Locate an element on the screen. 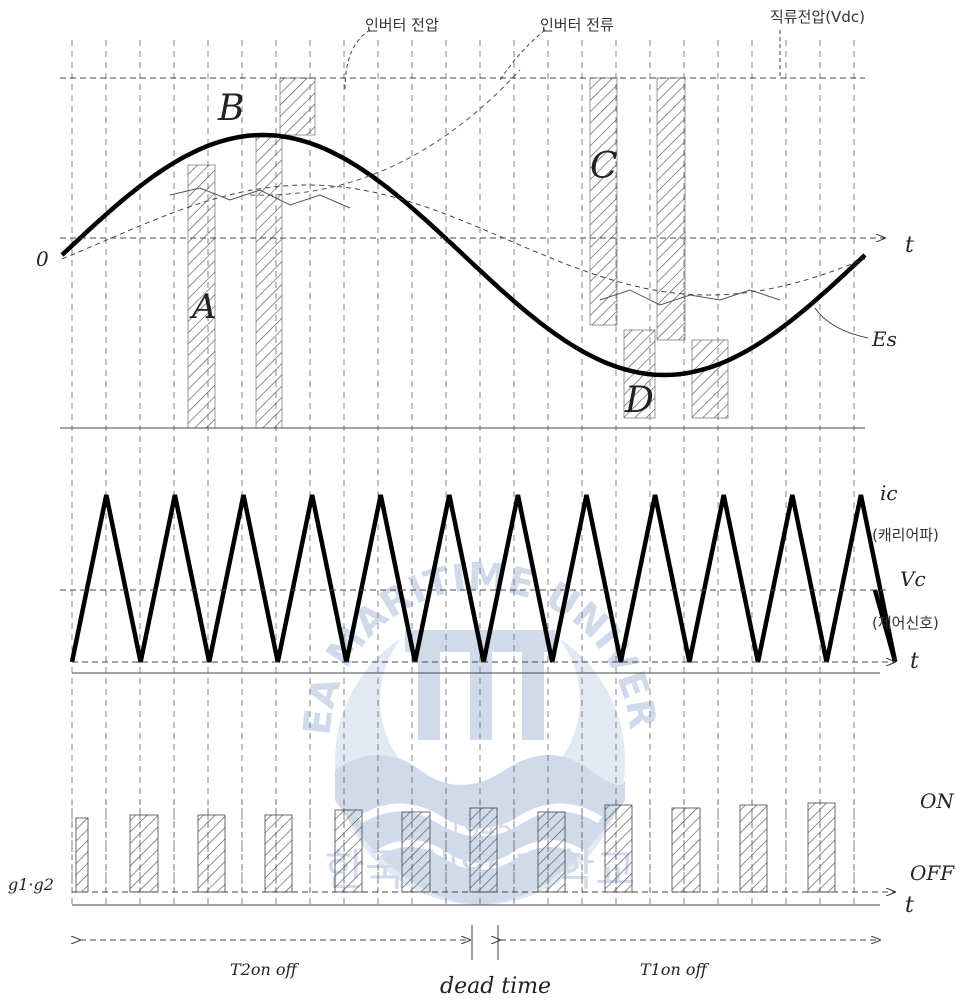 This screenshot has width=980, height=1000. leader-inverter-voltage is located at coordinates (357, 60).